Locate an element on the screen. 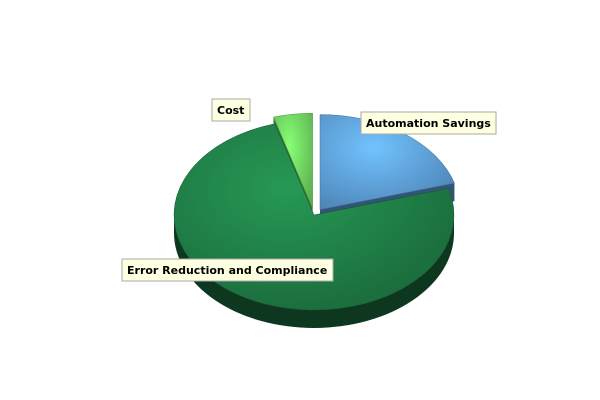 The height and width of the screenshot is (400, 600). pie-side-error-reduction-and-compliance is located at coordinates (314, 271).